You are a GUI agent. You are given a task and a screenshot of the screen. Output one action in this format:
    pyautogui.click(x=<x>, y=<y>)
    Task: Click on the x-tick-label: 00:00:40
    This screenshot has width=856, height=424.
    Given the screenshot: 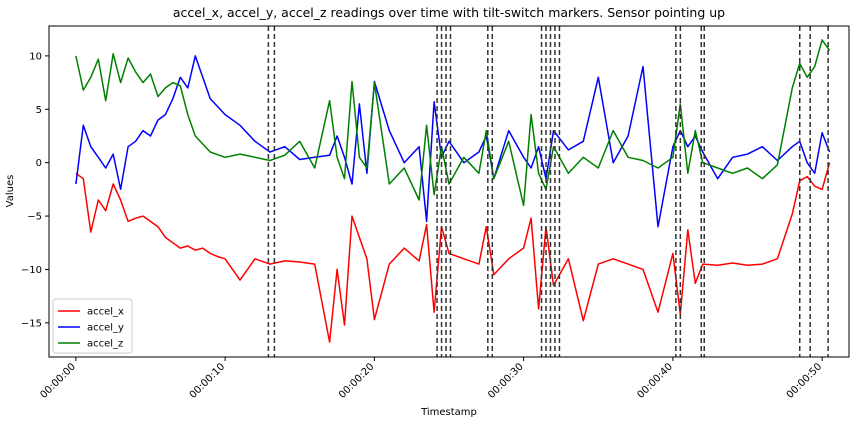 What is the action you would take?
    pyautogui.click(x=655, y=381)
    